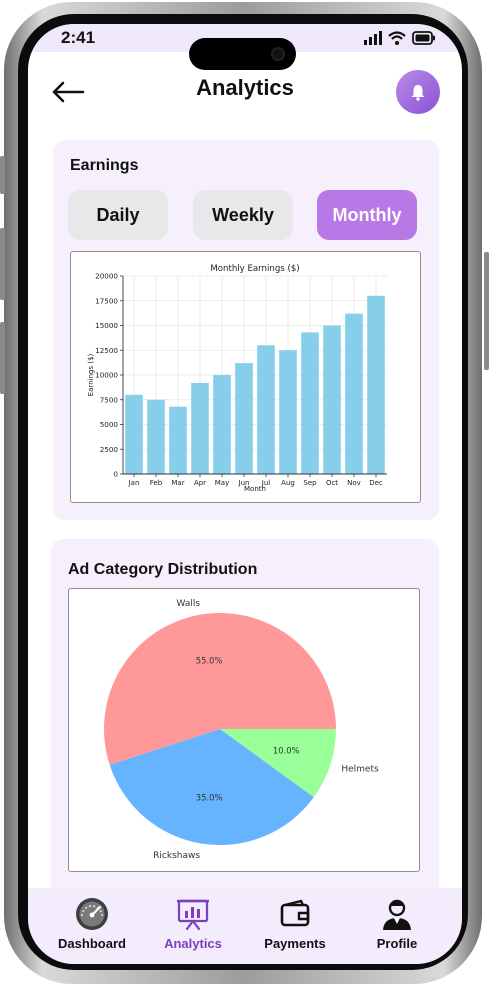 This screenshot has height=987, width=489. What do you see at coordinates (2, 264) in the screenshot?
I see `volume-up-button` at bounding box center [2, 264].